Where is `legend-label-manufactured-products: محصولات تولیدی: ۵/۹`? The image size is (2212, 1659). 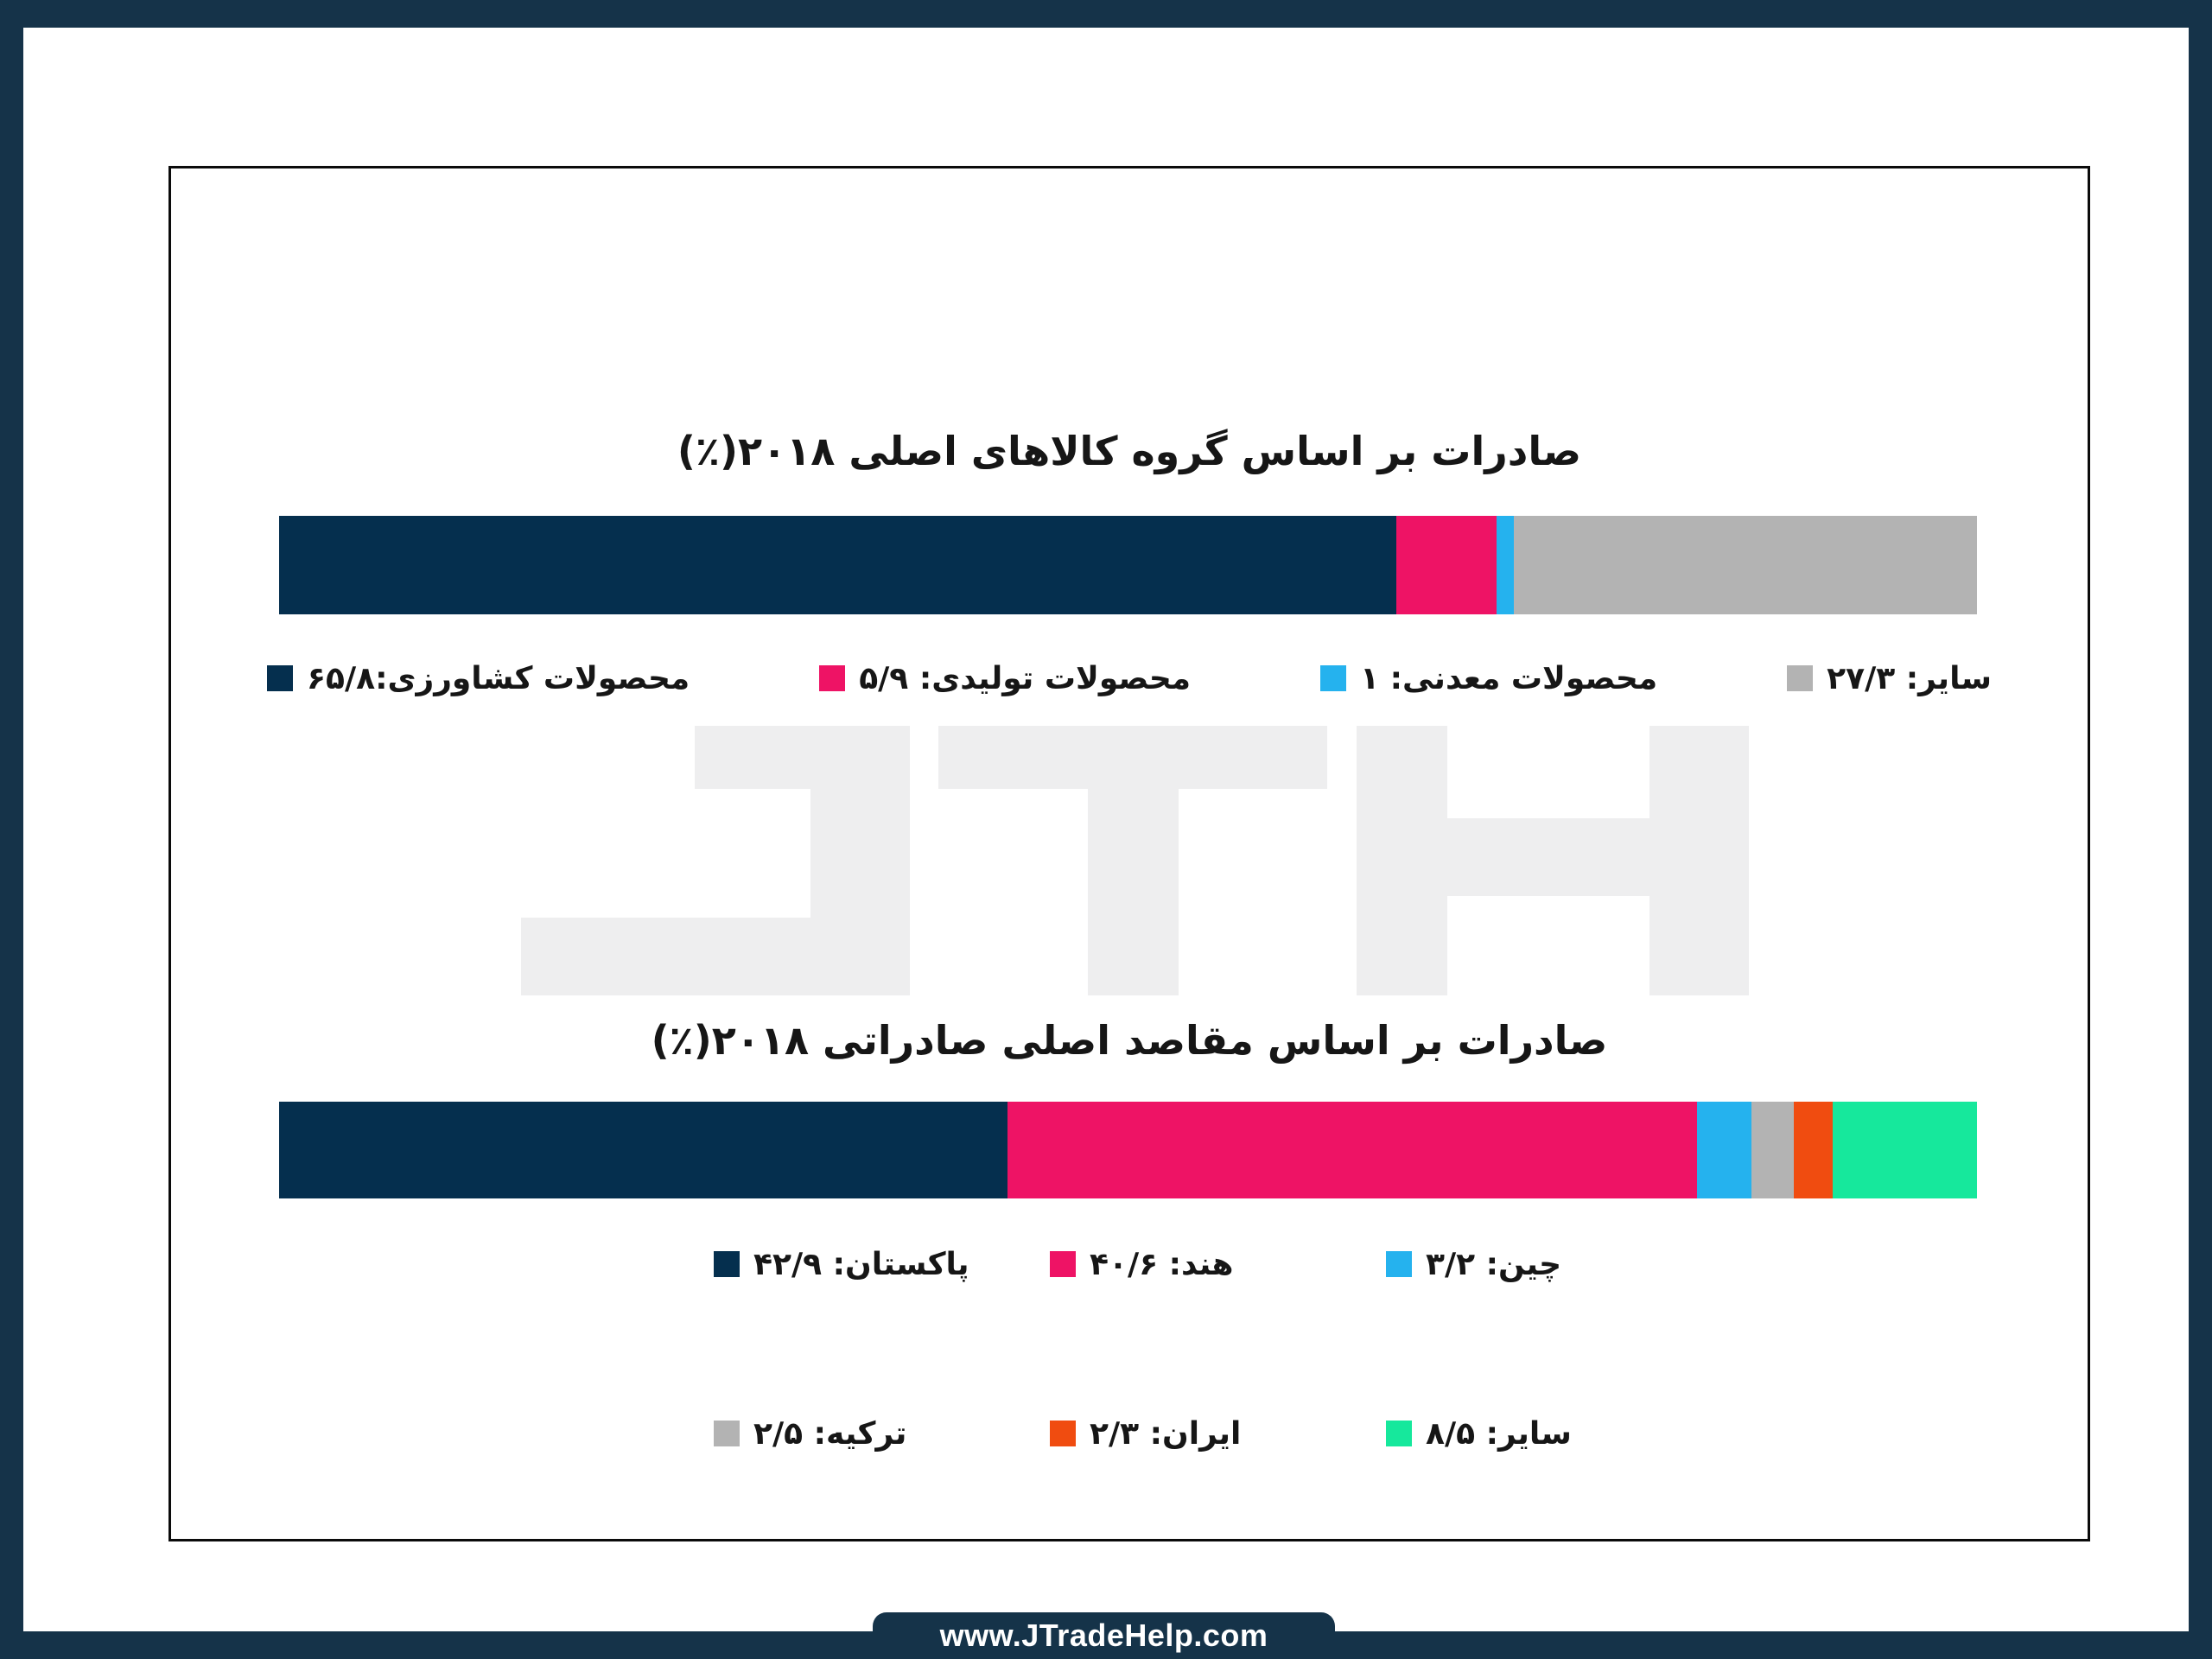 legend-label-manufactured-products: محصولات تولیدی: ۵/۹ is located at coordinates (1025, 678).